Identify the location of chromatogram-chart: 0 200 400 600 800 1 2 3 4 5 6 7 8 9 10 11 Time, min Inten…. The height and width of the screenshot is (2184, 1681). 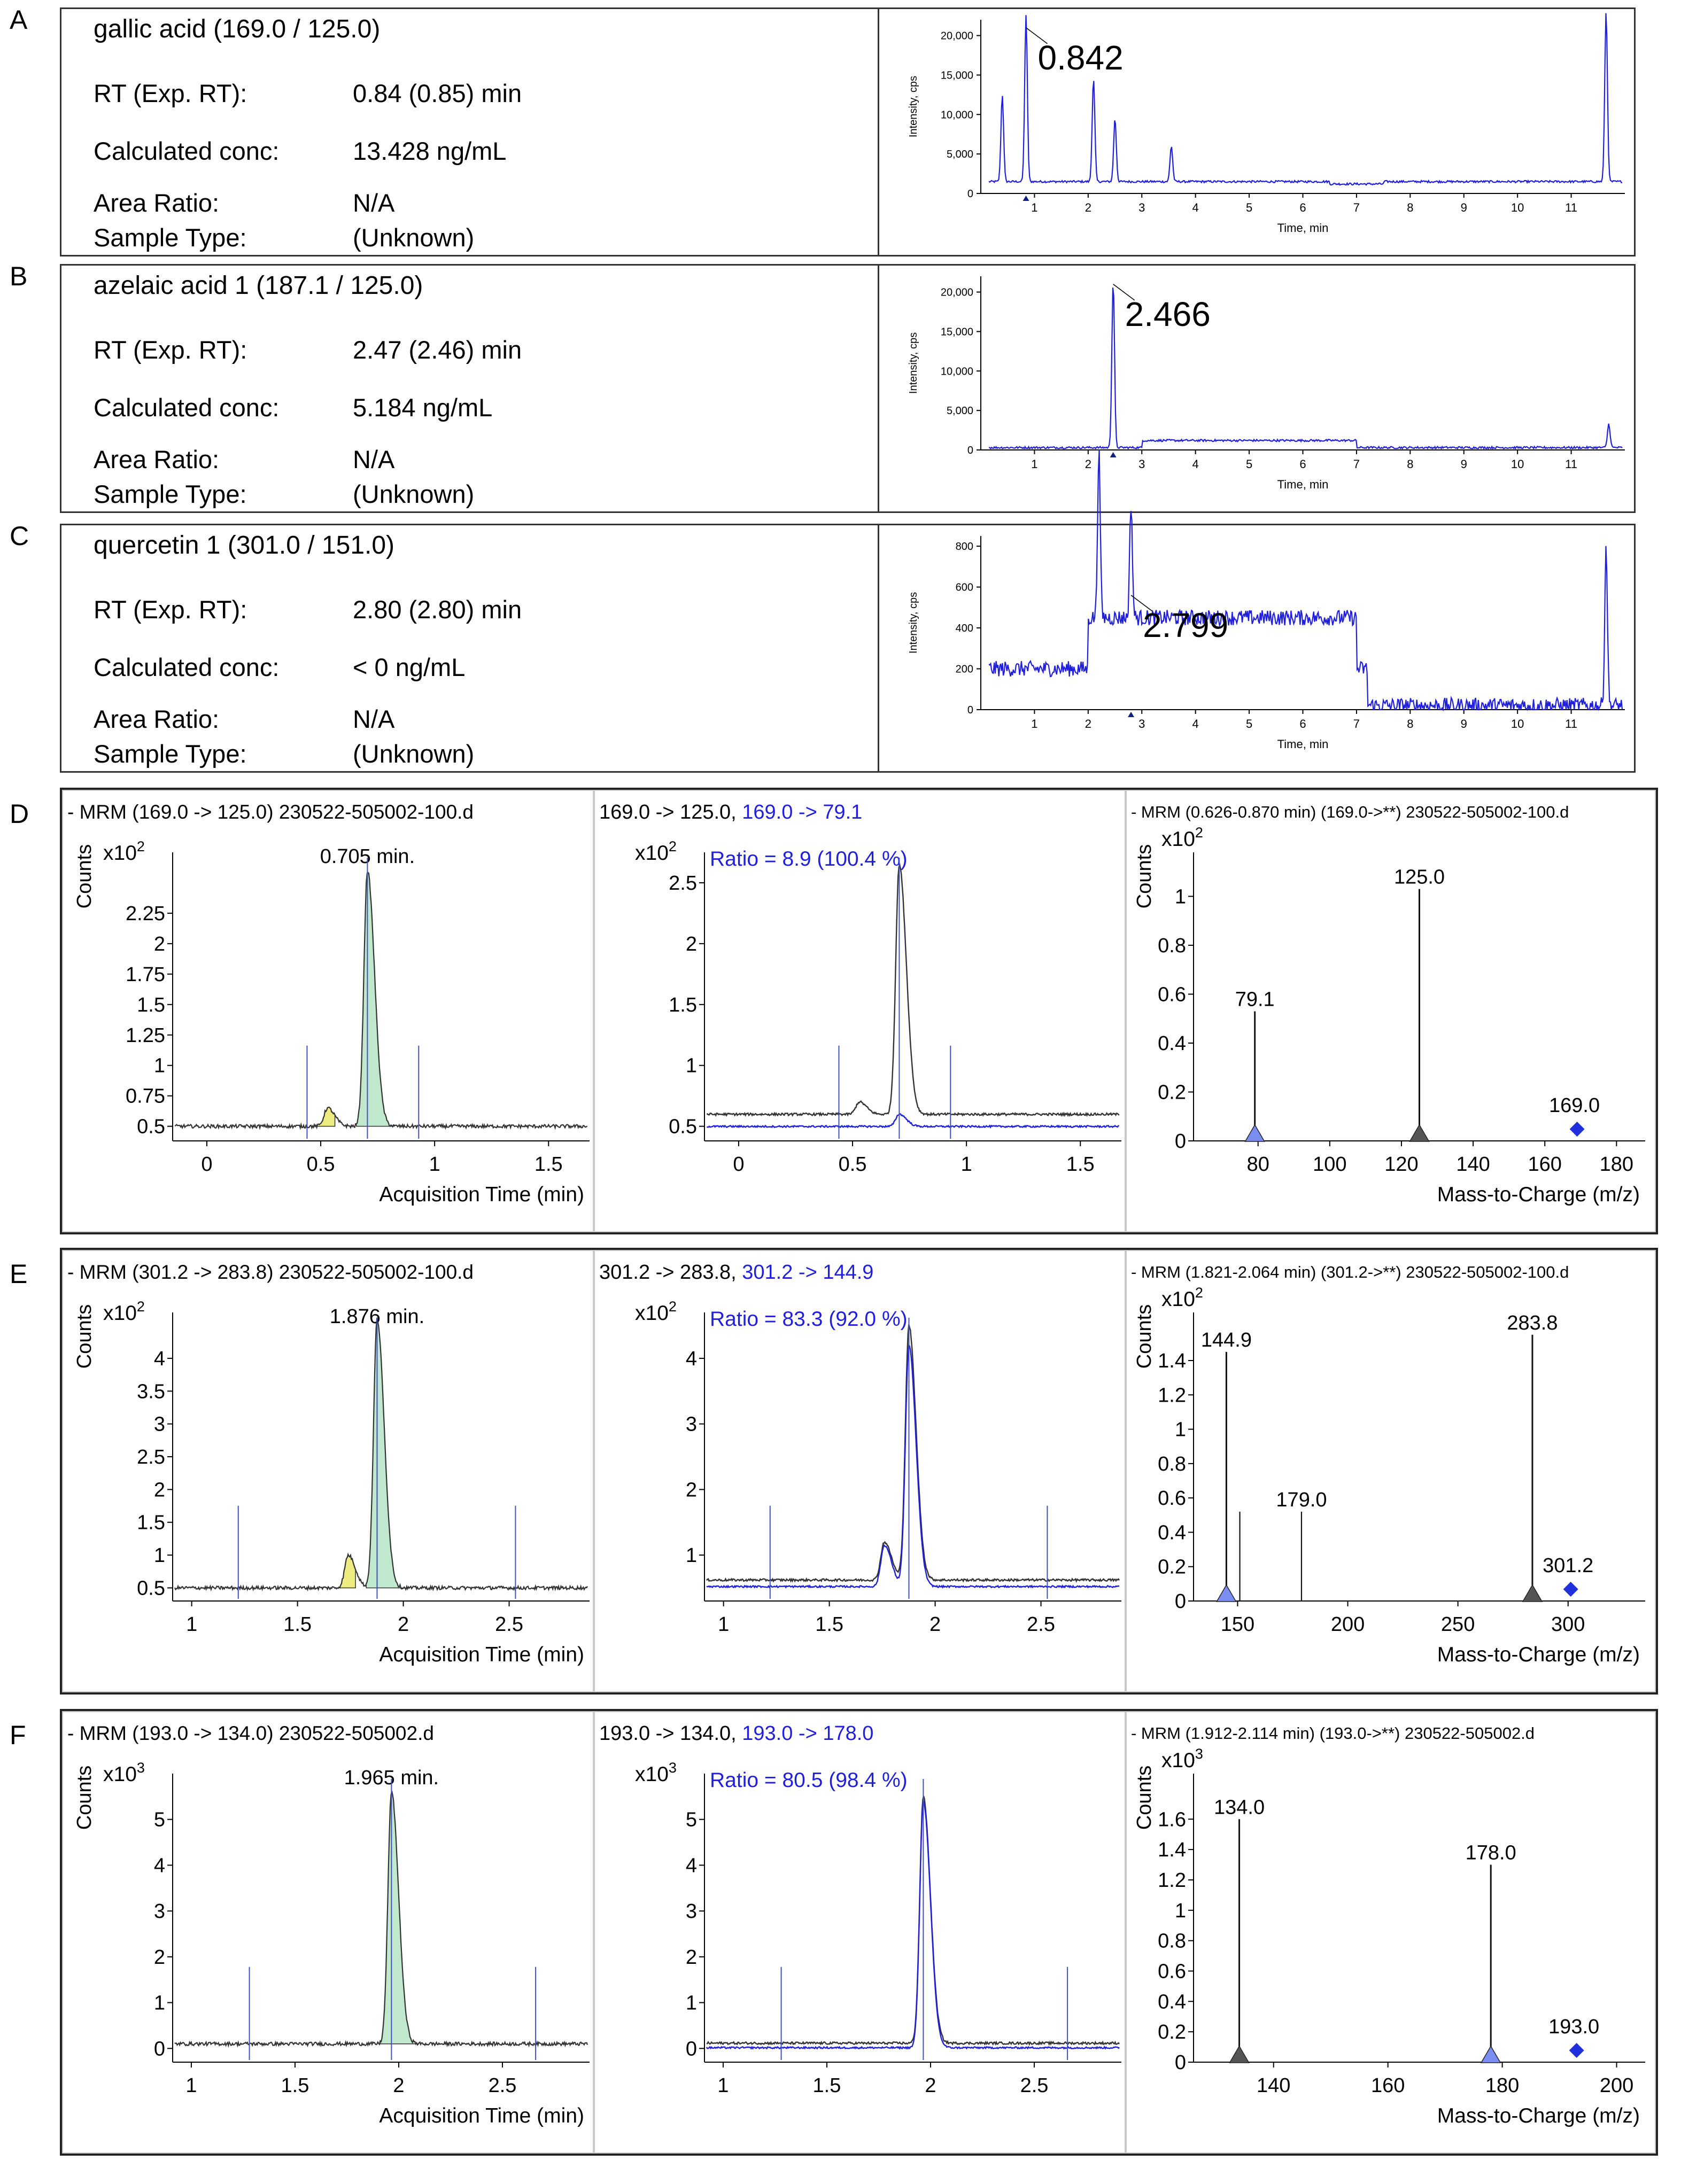
(1266, 600).